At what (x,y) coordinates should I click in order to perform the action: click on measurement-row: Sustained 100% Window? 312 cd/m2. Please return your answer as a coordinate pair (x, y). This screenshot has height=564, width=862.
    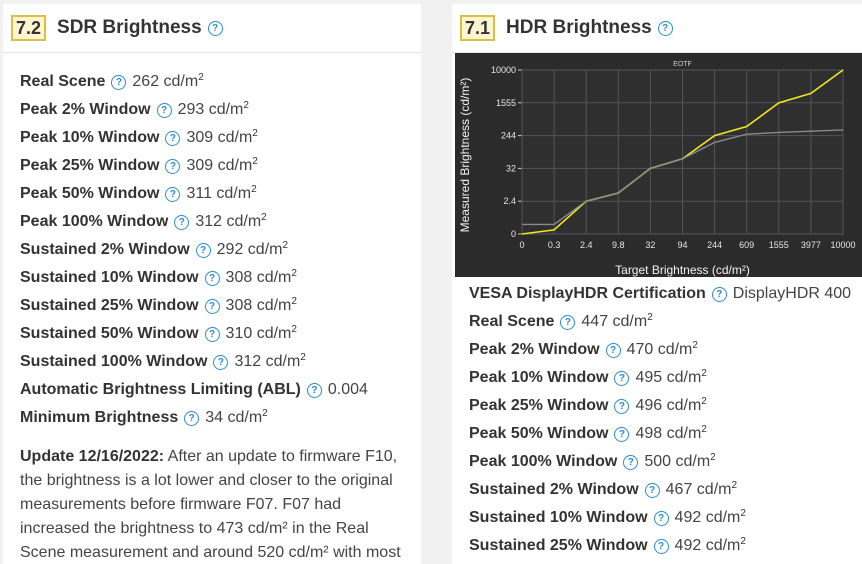
    Looking at the image, I should click on (194, 362).